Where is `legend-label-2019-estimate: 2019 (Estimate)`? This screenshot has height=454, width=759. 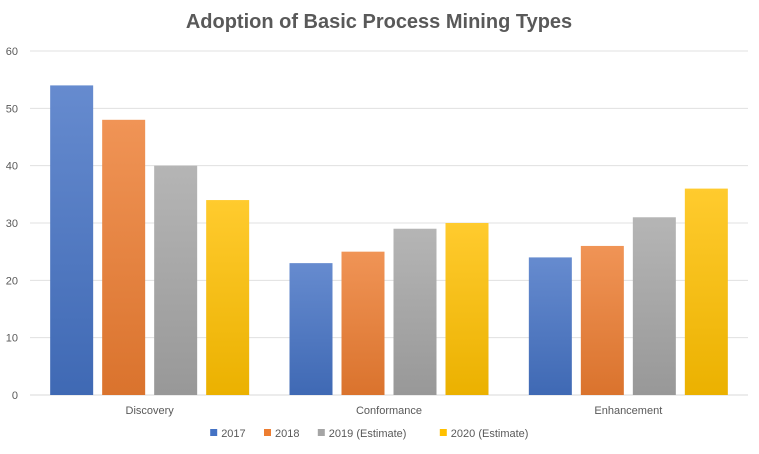
legend-label-2019-estimate: 2019 (Estimate) is located at coordinates (368, 434).